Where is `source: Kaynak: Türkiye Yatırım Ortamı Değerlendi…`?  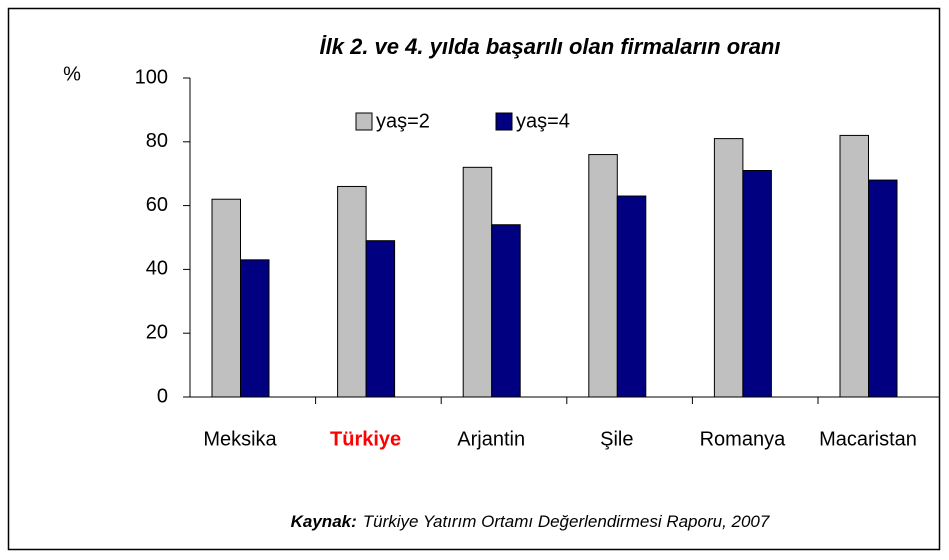
source: Kaynak: Türkiye Yatırım Ortamı Değerlendi… is located at coordinates (530, 521).